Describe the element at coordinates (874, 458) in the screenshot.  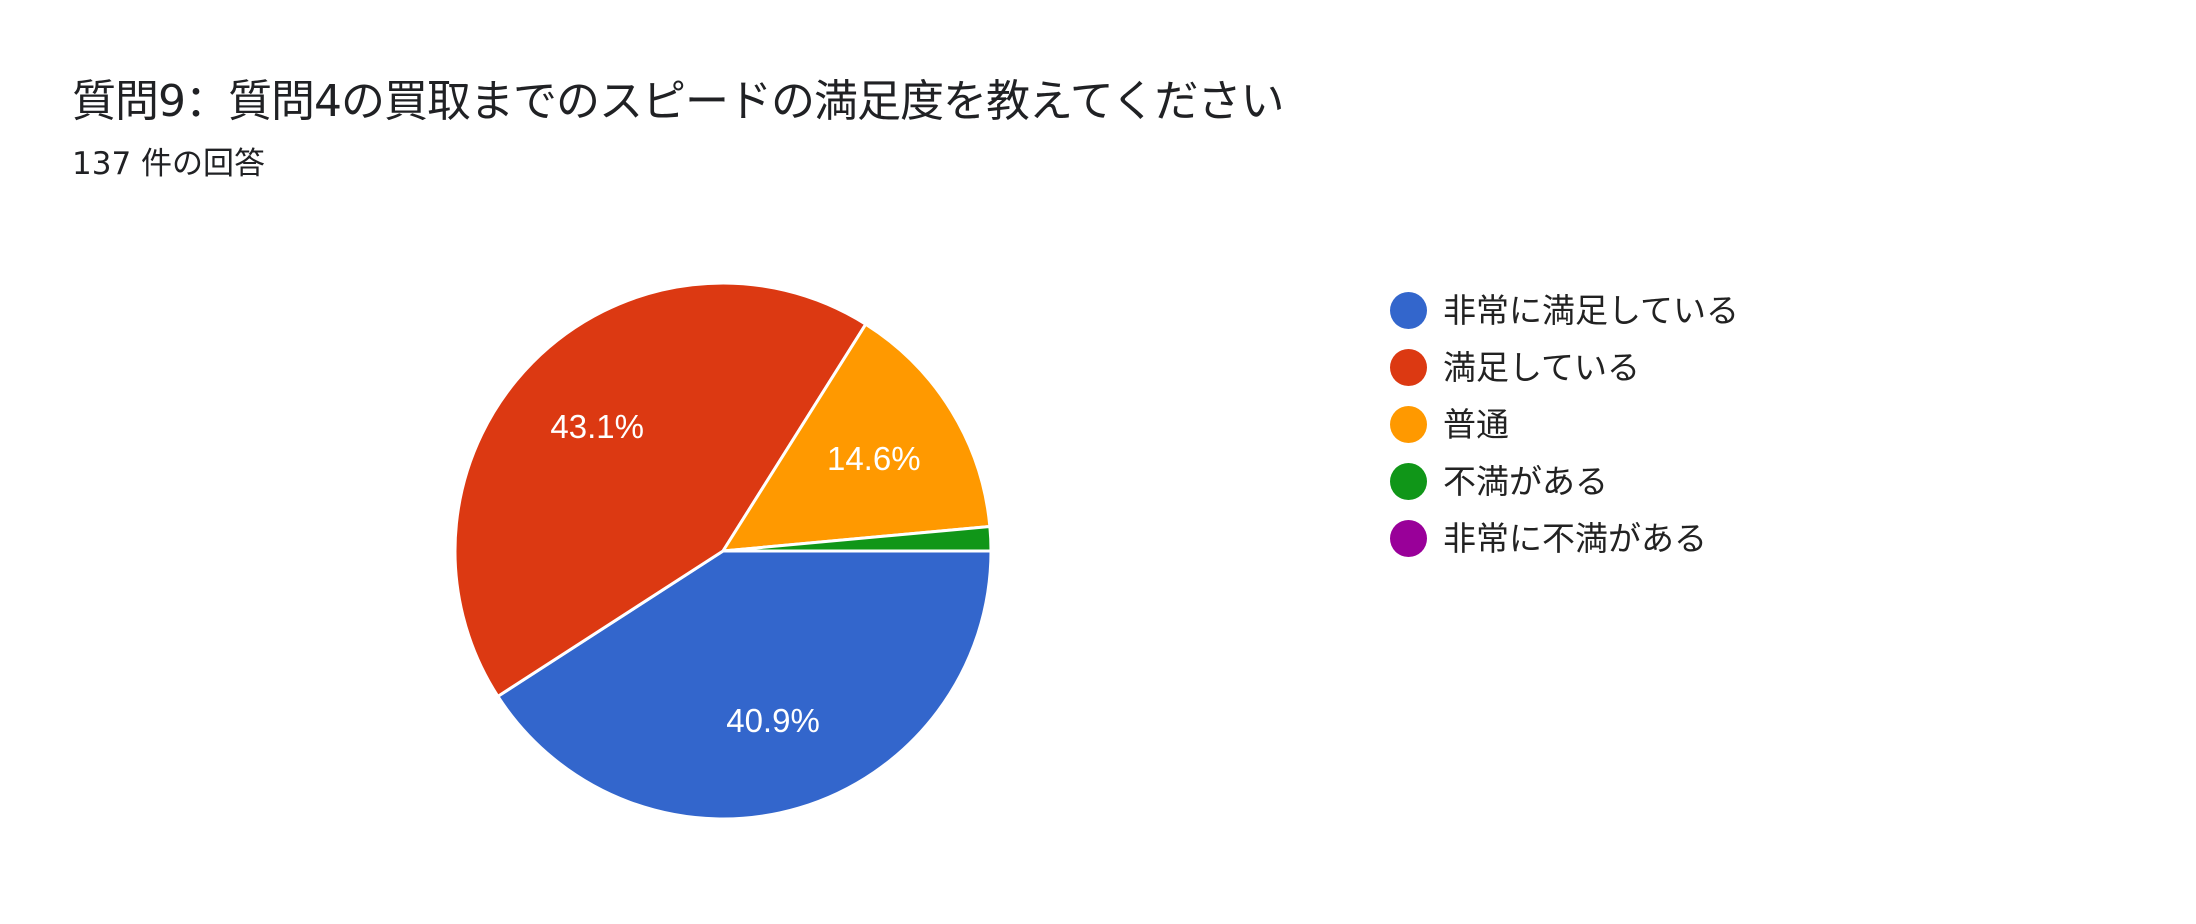
I see `slice-percentage-label: 14.6%` at that location.